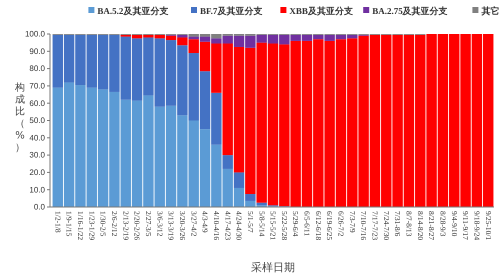 The height and width of the screenshot is (275, 500). Describe the element at coordinates (37, 85) in the screenshot. I see `y-tick-label: 70.0` at that location.